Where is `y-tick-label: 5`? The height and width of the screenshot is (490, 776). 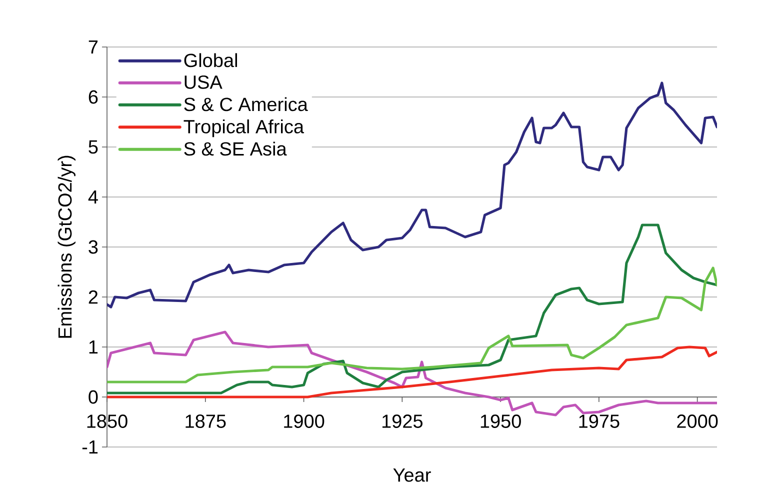
y-tick-label: 5 is located at coordinates (93, 147).